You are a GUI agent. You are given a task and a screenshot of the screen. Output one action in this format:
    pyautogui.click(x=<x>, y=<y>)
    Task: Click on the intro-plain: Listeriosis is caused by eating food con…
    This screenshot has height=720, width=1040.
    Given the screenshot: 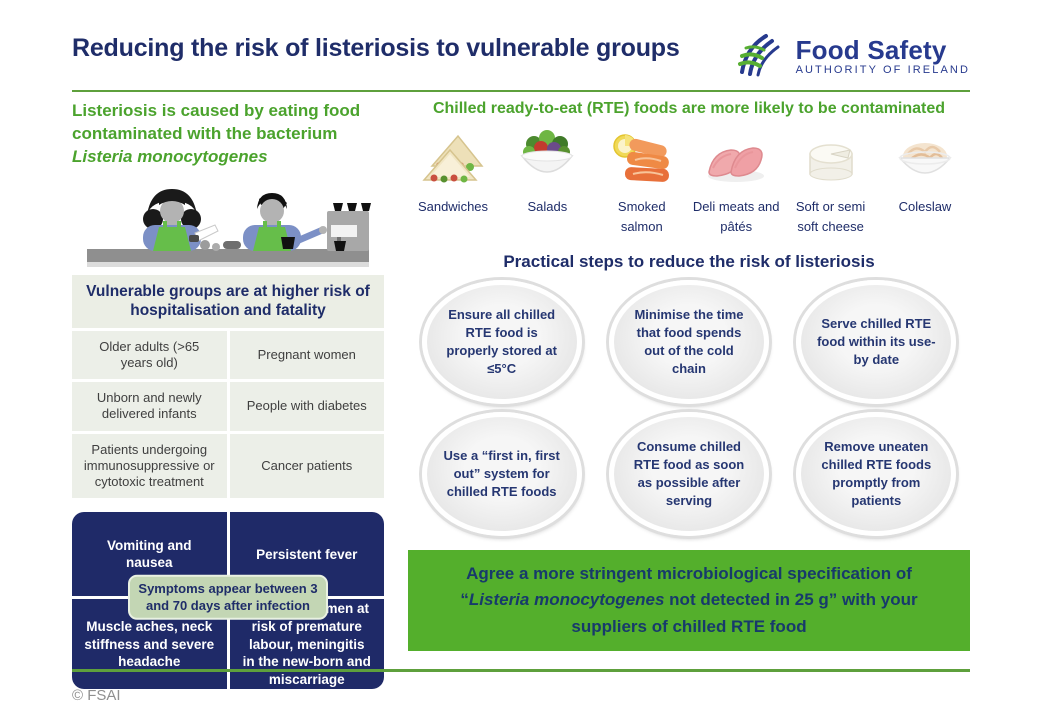 What is the action you would take?
    pyautogui.click(x=216, y=122)
    